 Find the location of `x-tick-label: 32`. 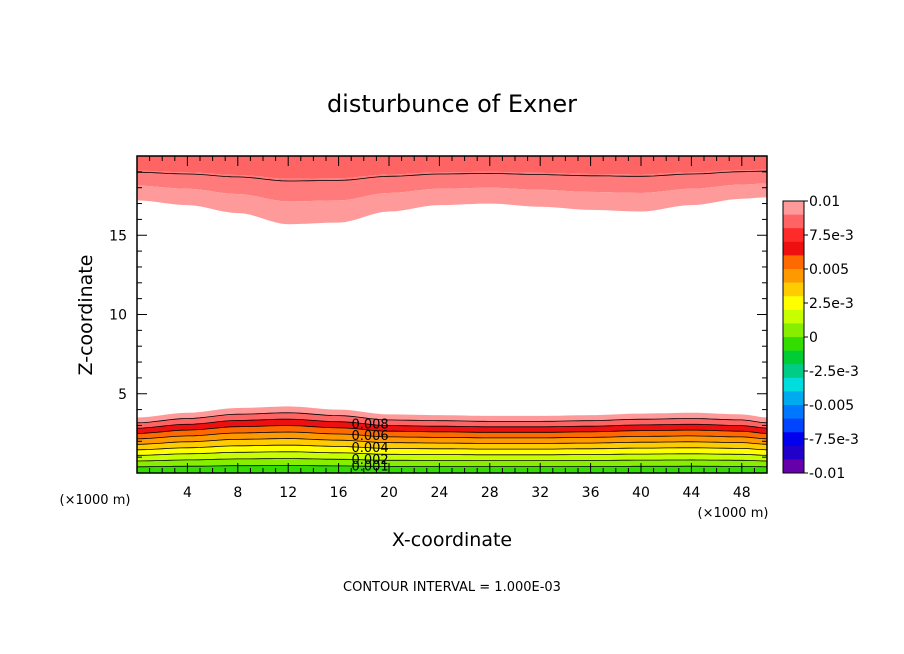

x-tick-label: 32 is located at coordinates (540, 493).